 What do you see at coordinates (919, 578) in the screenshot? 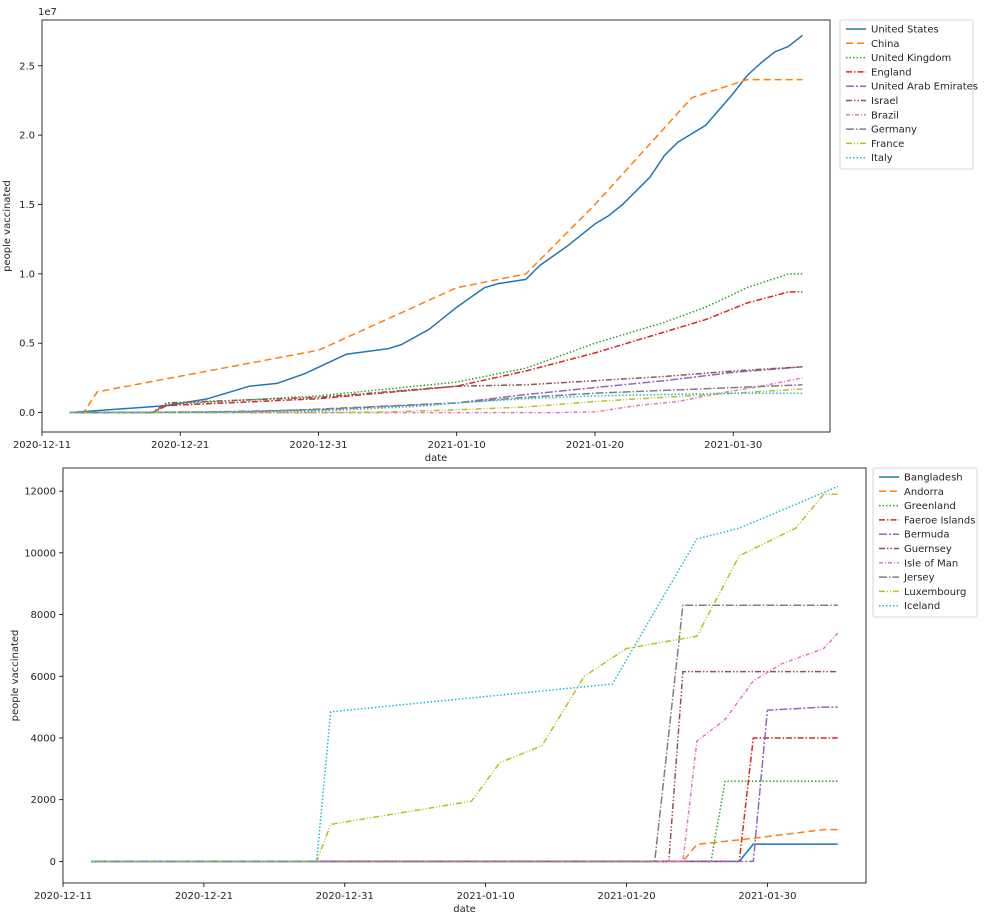
I see `legend-label: Jersey` at bounding box center [919, 578].